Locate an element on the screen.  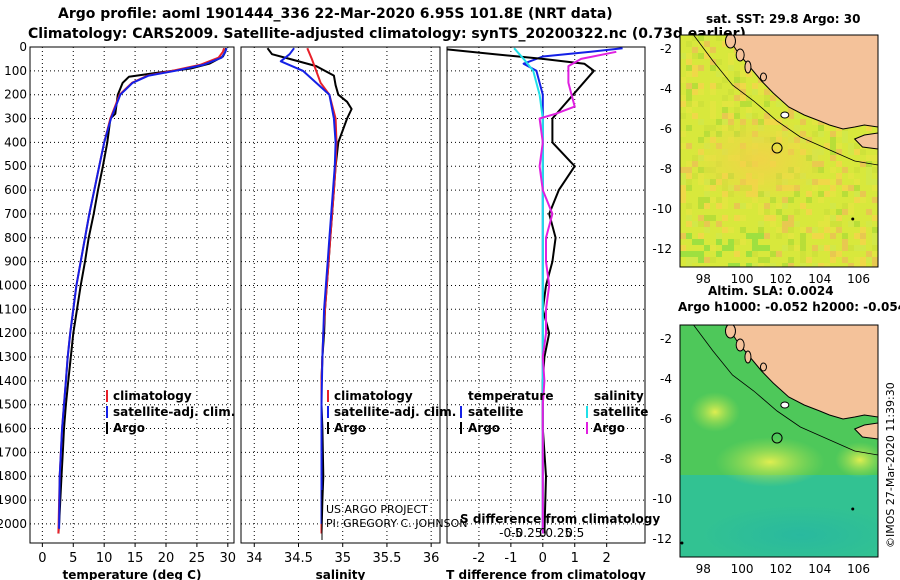
y-tick-label: 700 is located at coordinates (15, 214).